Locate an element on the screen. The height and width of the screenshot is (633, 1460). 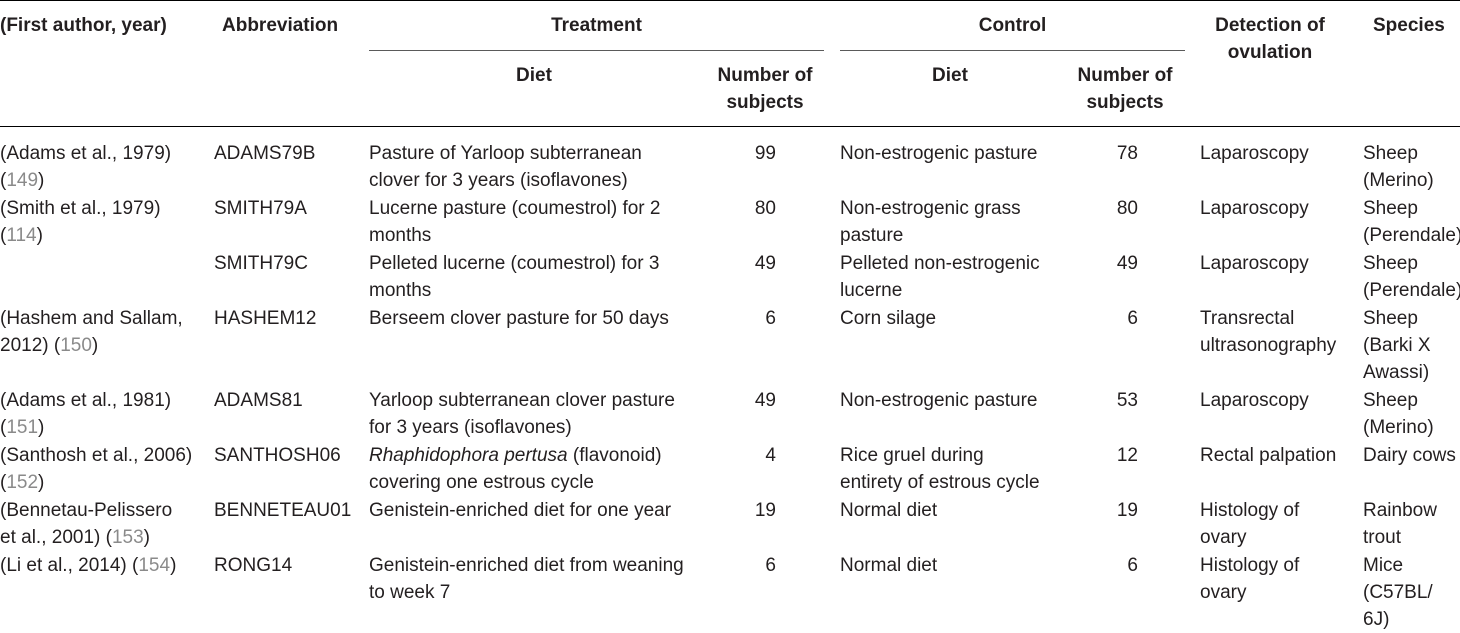
row-abbreviation: SMITH79A is located at coordinates (260, 208).